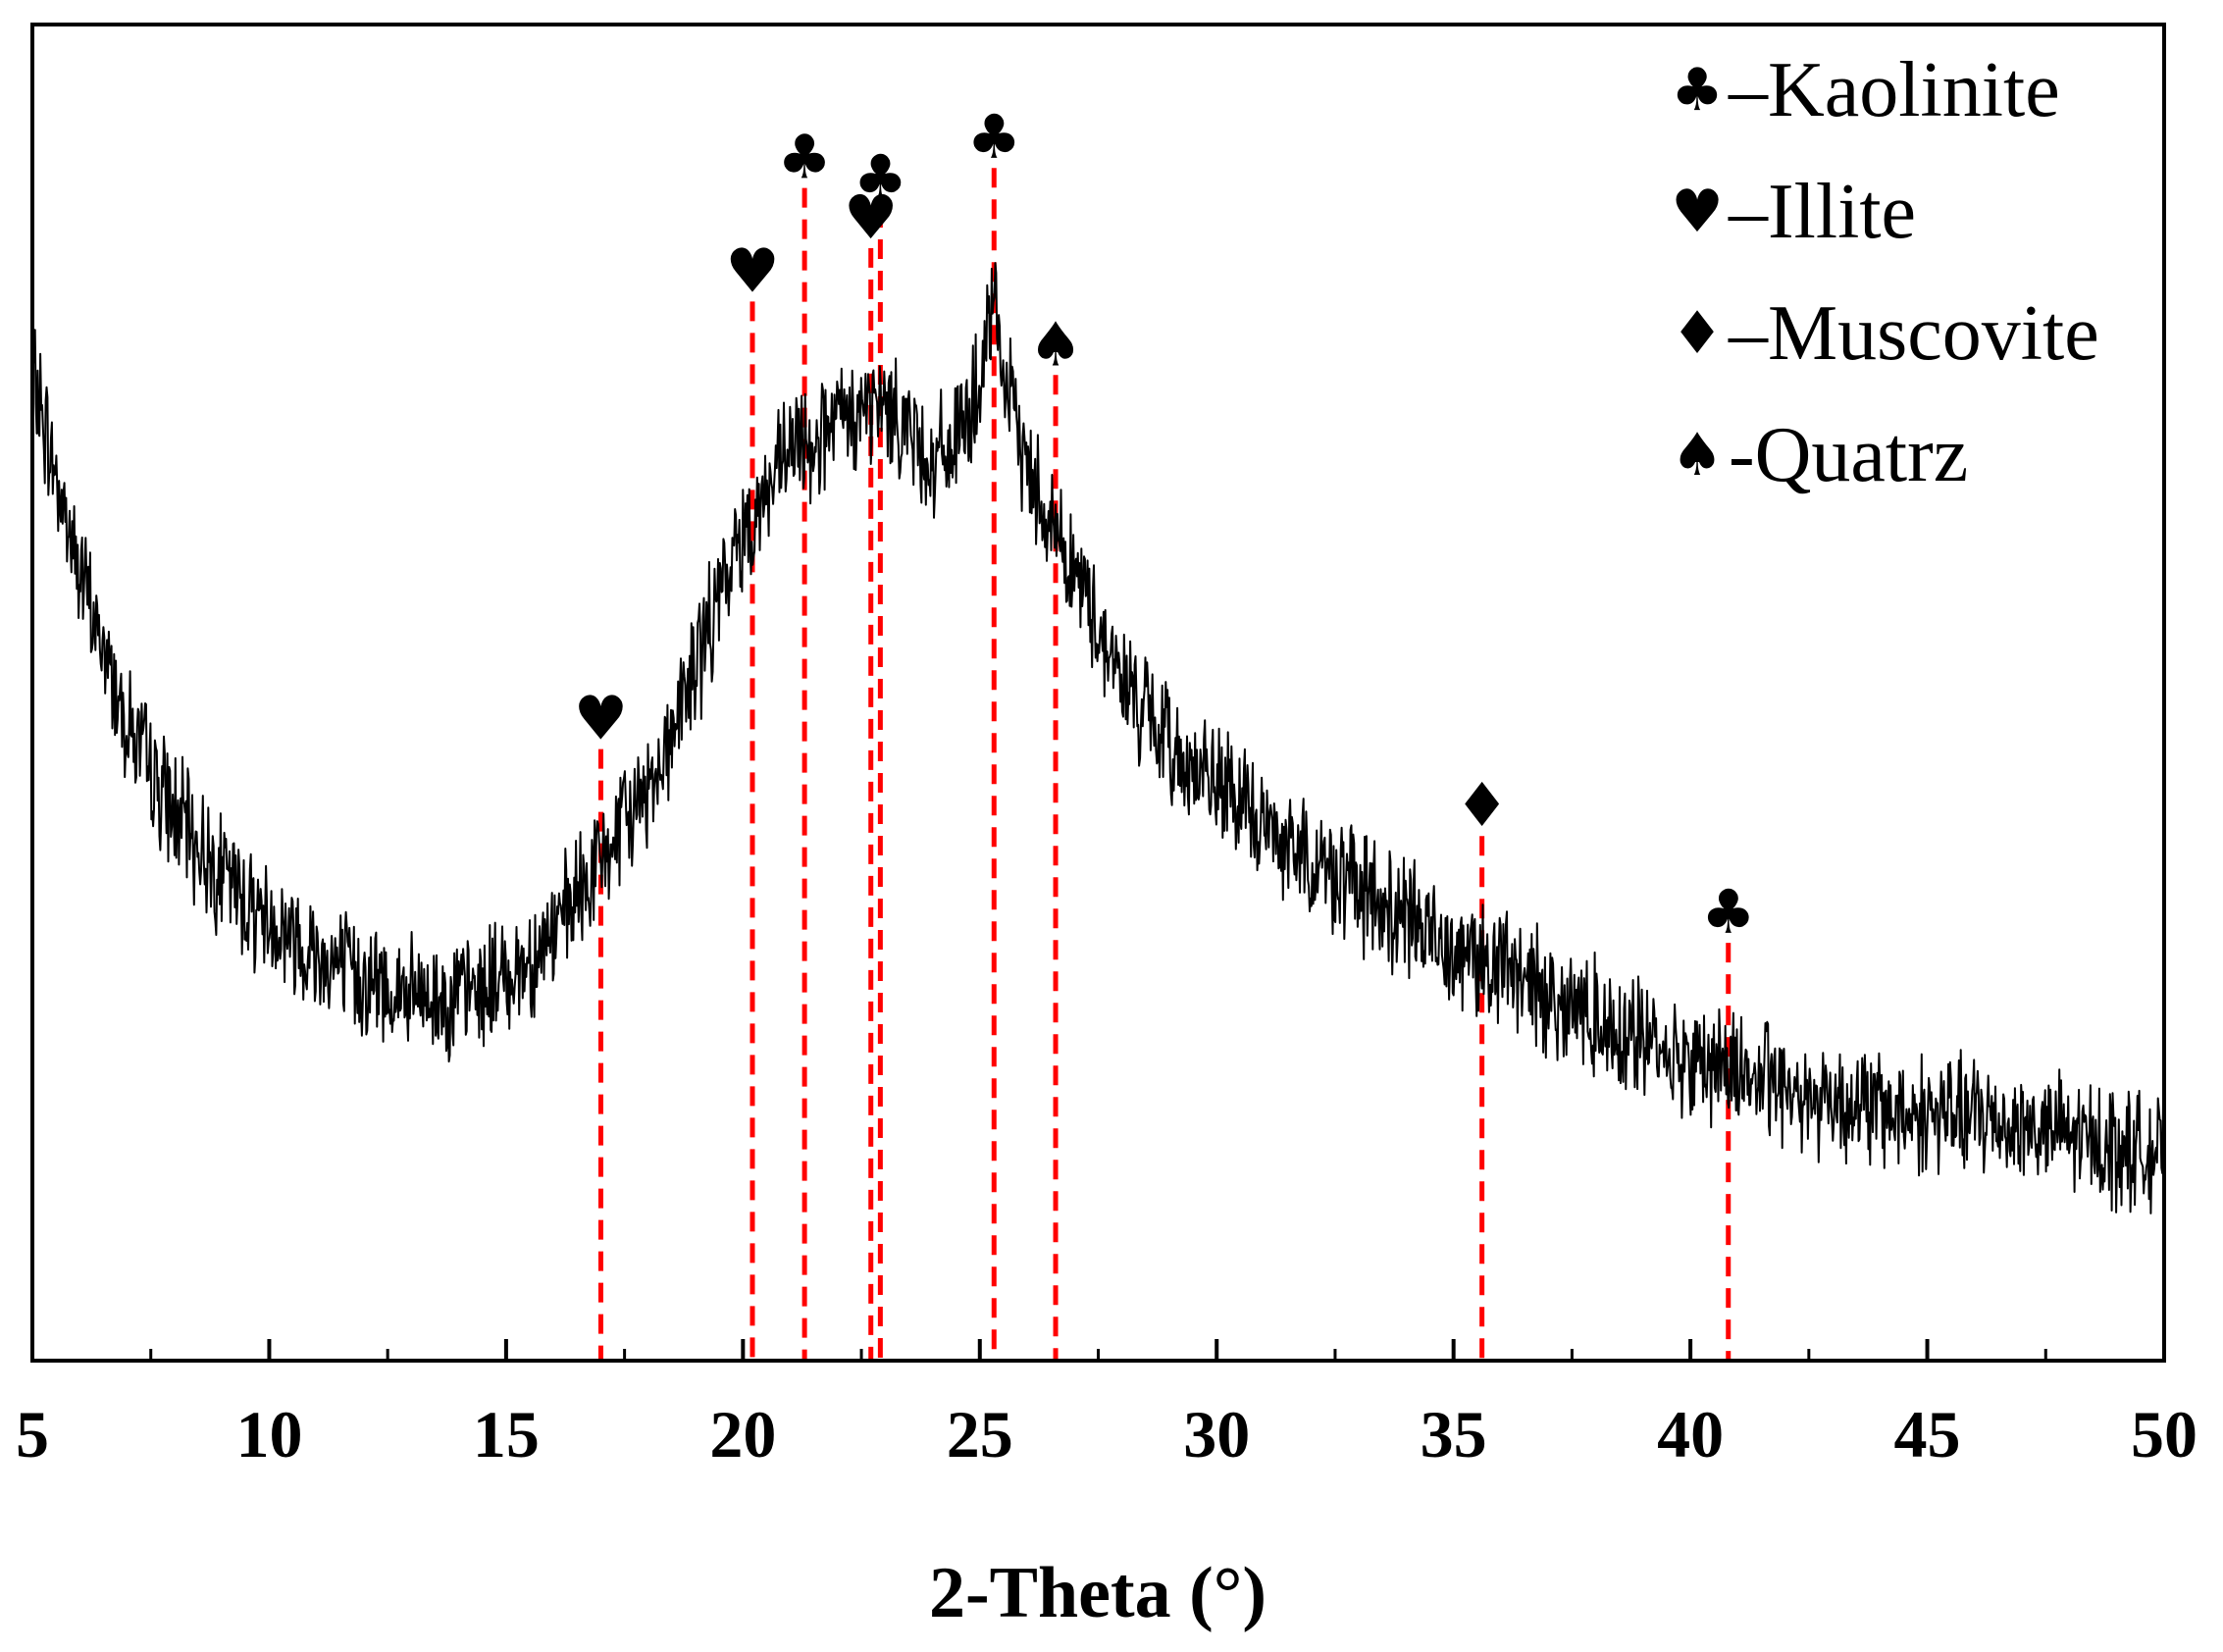 The height and width of the screenshot is (1652, 2223). What do you see at coordinates (2164, 1434) in the screenshot?
I see `x-tick-label: 50` at bounding box center [2164, 1434].